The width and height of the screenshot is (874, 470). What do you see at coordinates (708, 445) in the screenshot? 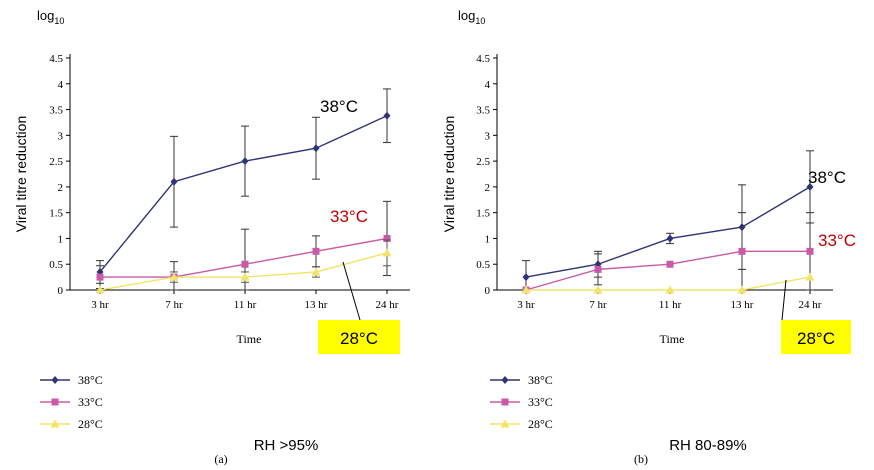
I see `panel-caption: RH 80-89%` at bounding box center [708, 445].